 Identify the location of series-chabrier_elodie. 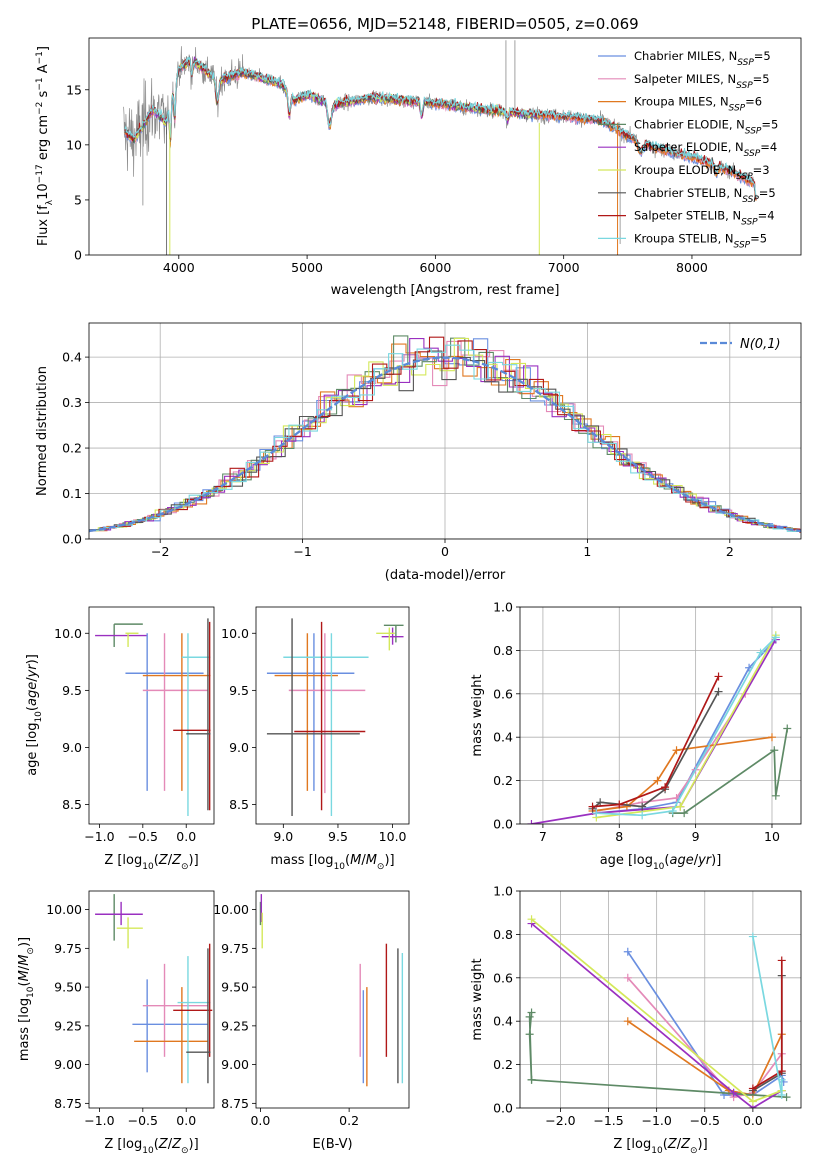
(658, 1055).